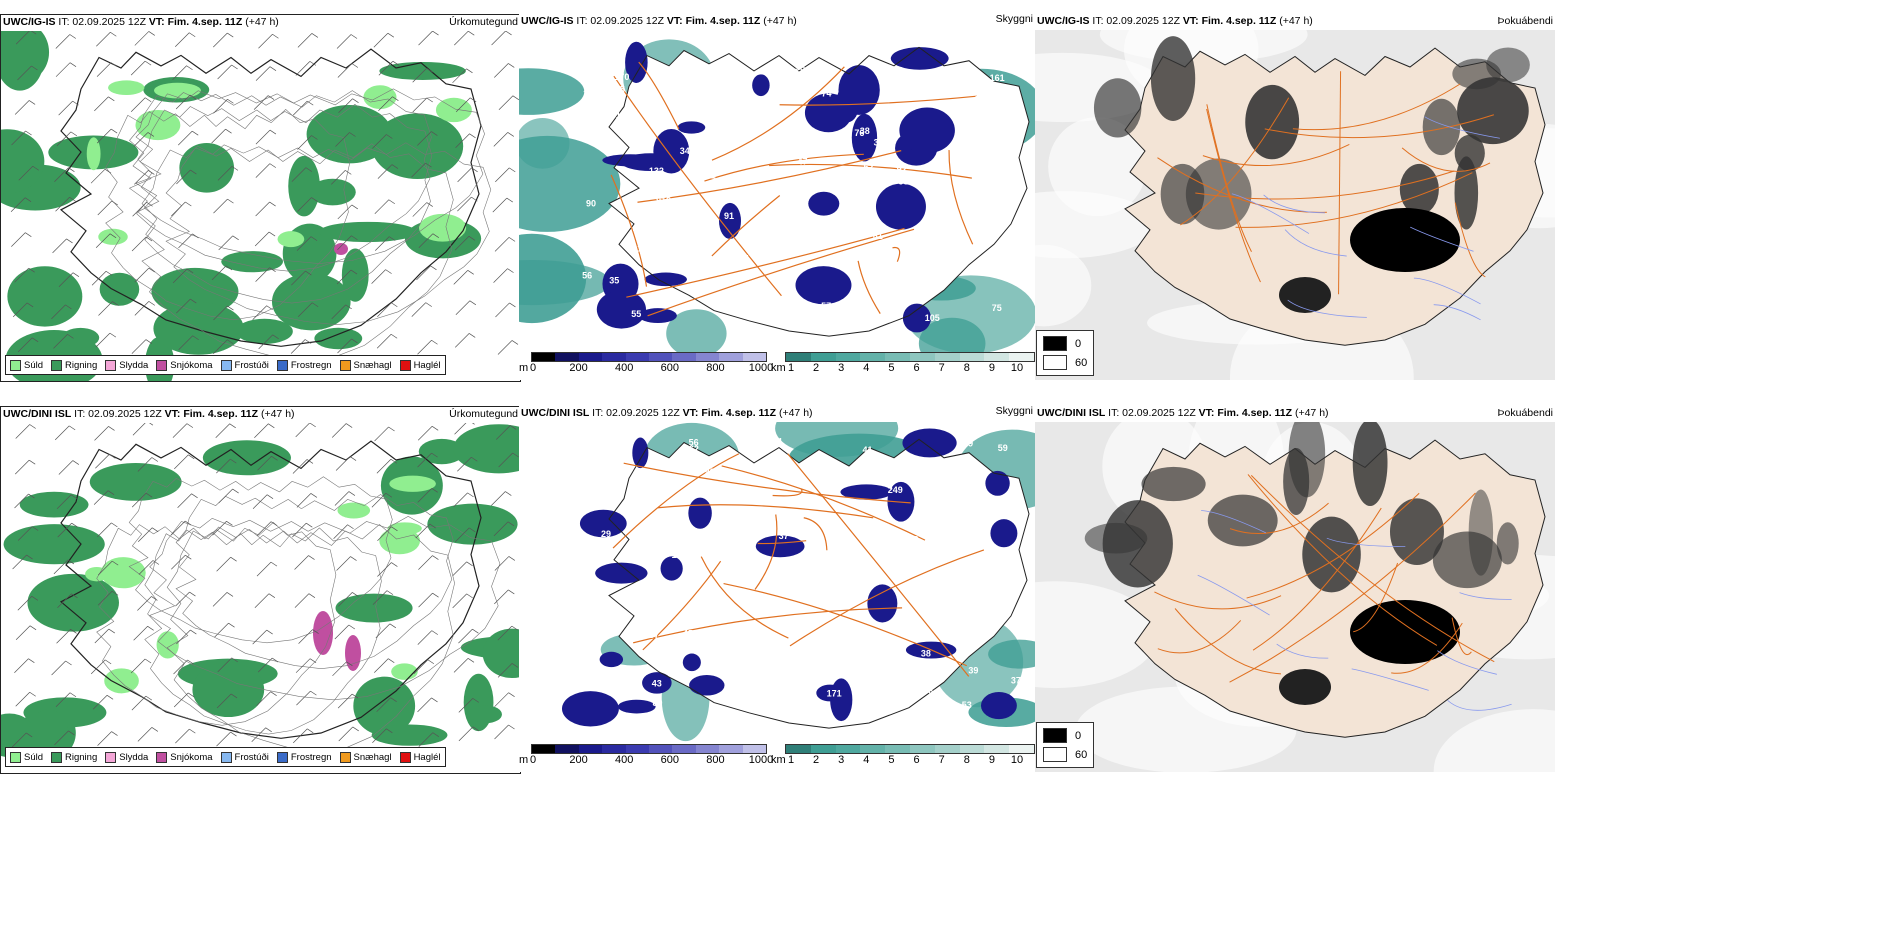 Image resolution: width=1900 pixels, height=950 pixels. Describe the element at coordinates (1062, 735) in the screenshot. I see `fog-legend-row-0: 0` at that location.